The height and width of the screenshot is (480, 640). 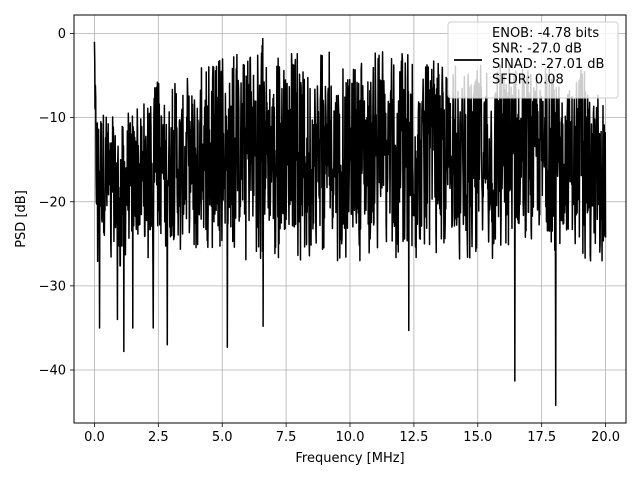 I want to click on x-axis-title: Frequency [MHz], so click(x=349, y=458).